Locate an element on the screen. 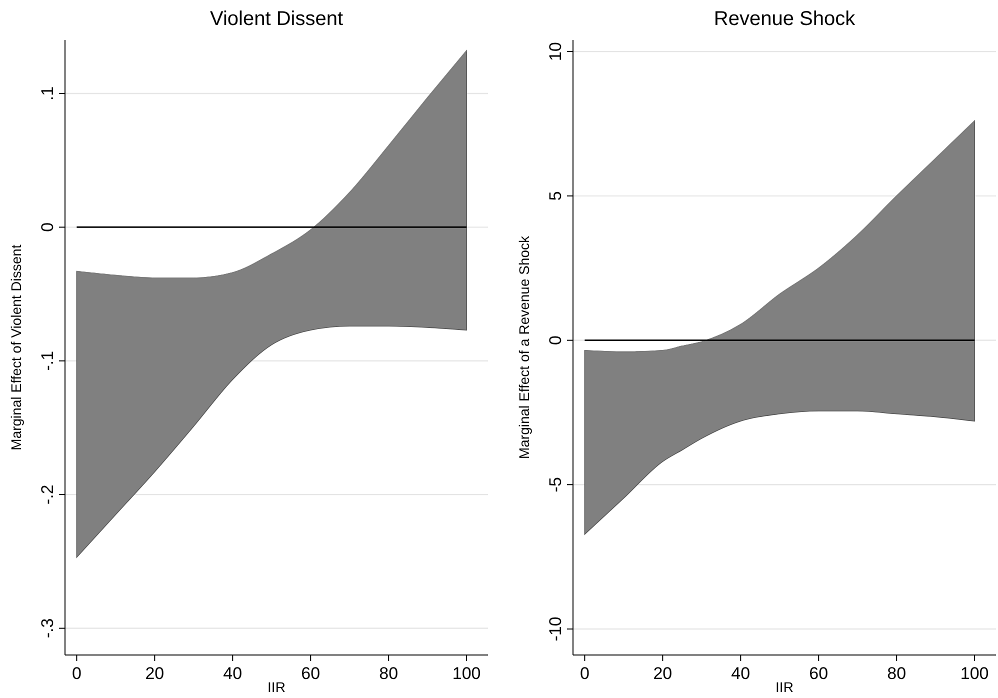  y-tick-label: -.3 is located at coordinates (47, 628).